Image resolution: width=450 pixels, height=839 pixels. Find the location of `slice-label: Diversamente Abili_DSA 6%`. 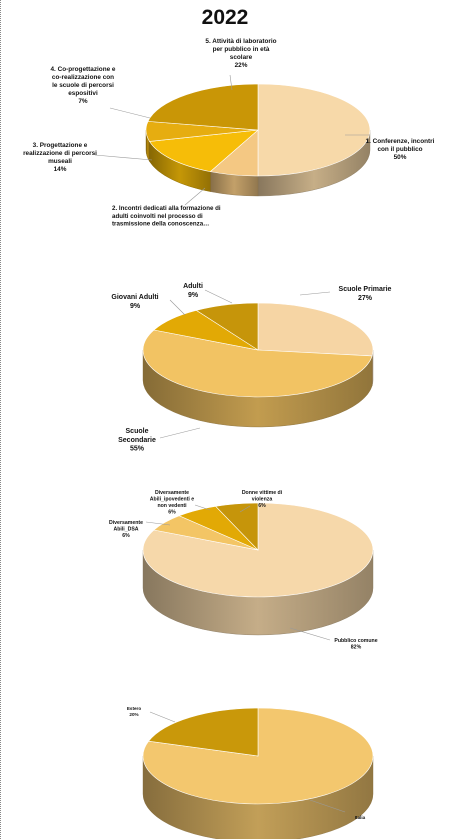

slice-label: Diversamente Abili_DSA 6% is located at coordinates (126, 529).